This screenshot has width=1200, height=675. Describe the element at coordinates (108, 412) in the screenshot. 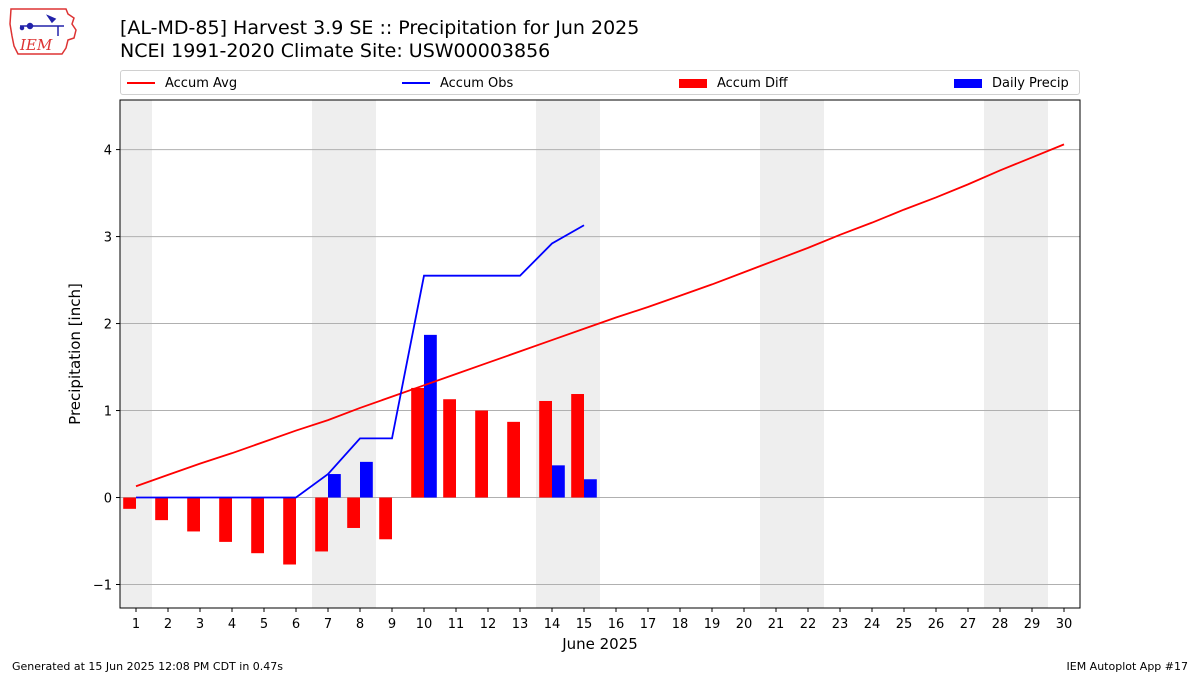

I see `y-tick-label: 1` at that location.